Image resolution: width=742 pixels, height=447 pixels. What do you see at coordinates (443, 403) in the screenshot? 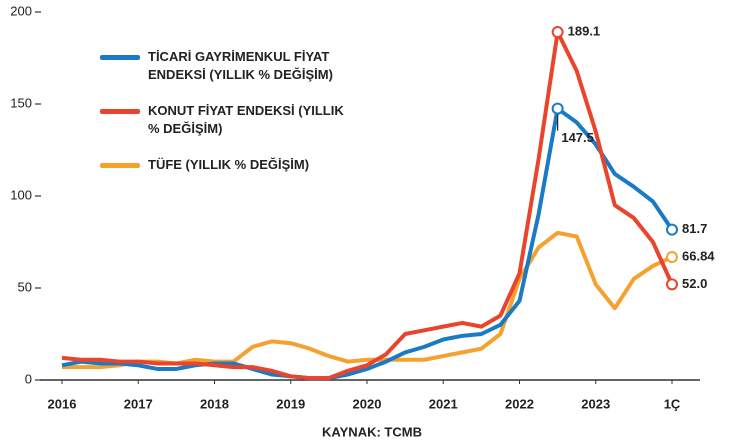
I see `x-tick-label: 2021` at bounding box center [443, 403].